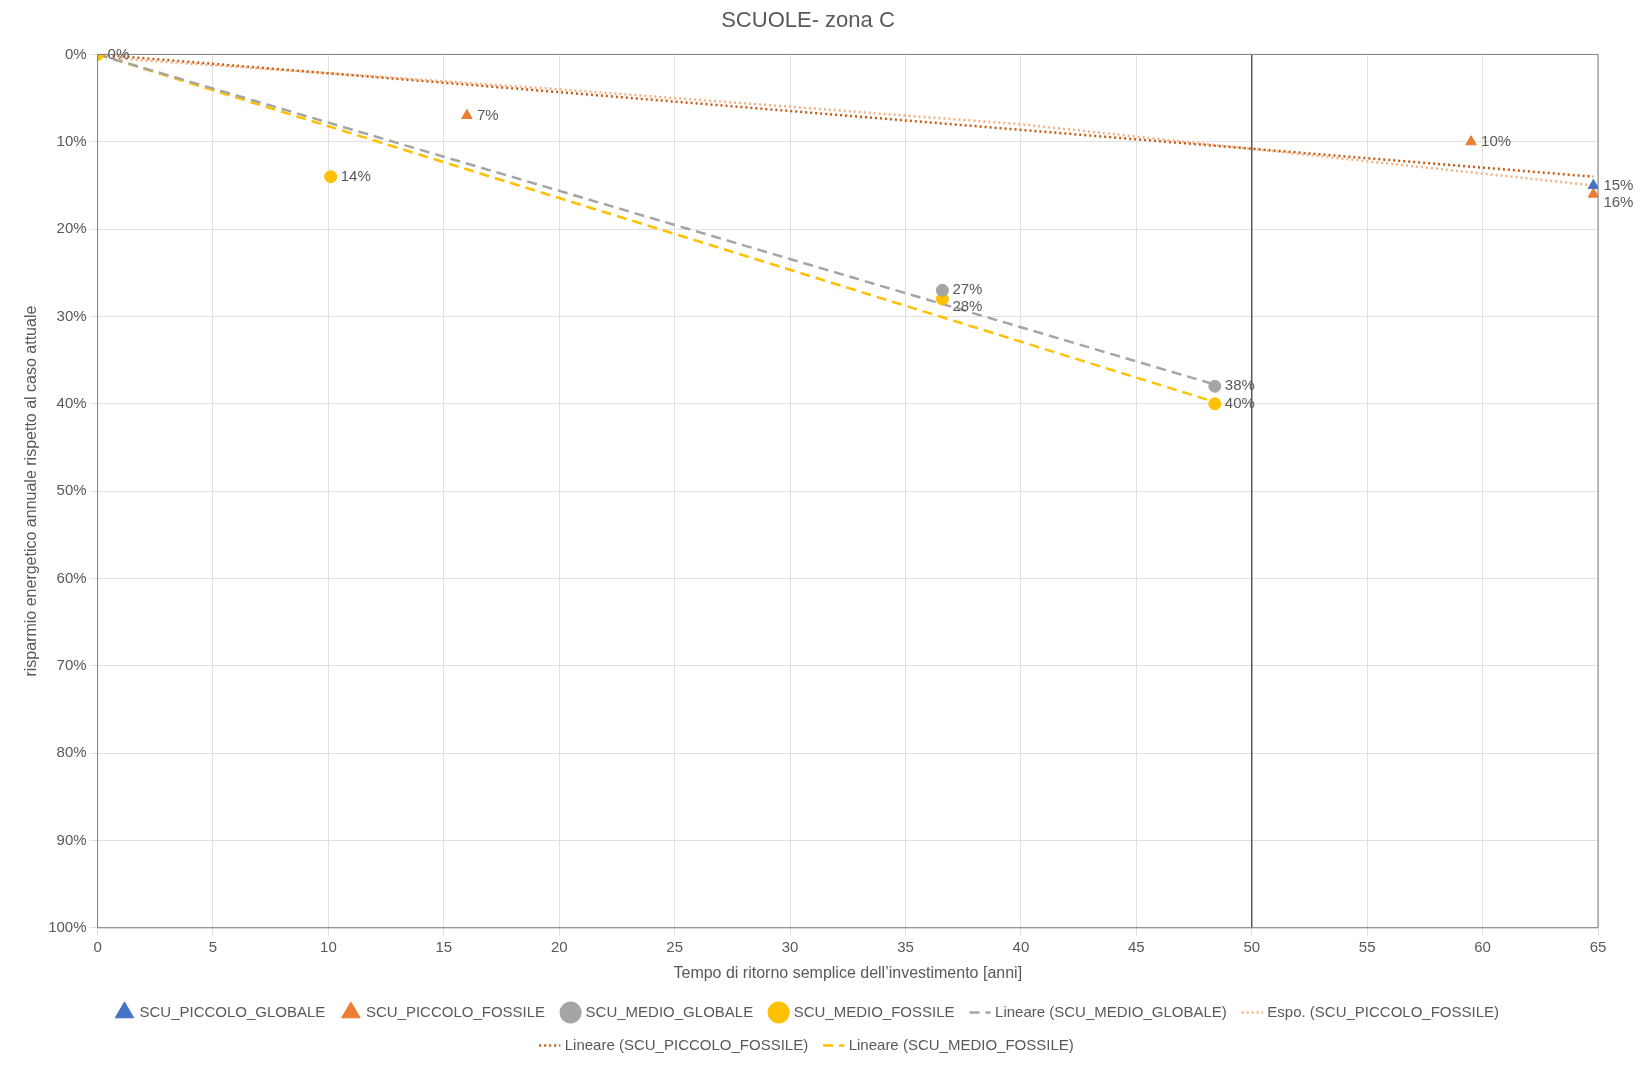  What do you see at coordinates (808, 20) in the screenshot?
I see `chart-title: SCUOLE- zona C` at bounding box center [808, 20].